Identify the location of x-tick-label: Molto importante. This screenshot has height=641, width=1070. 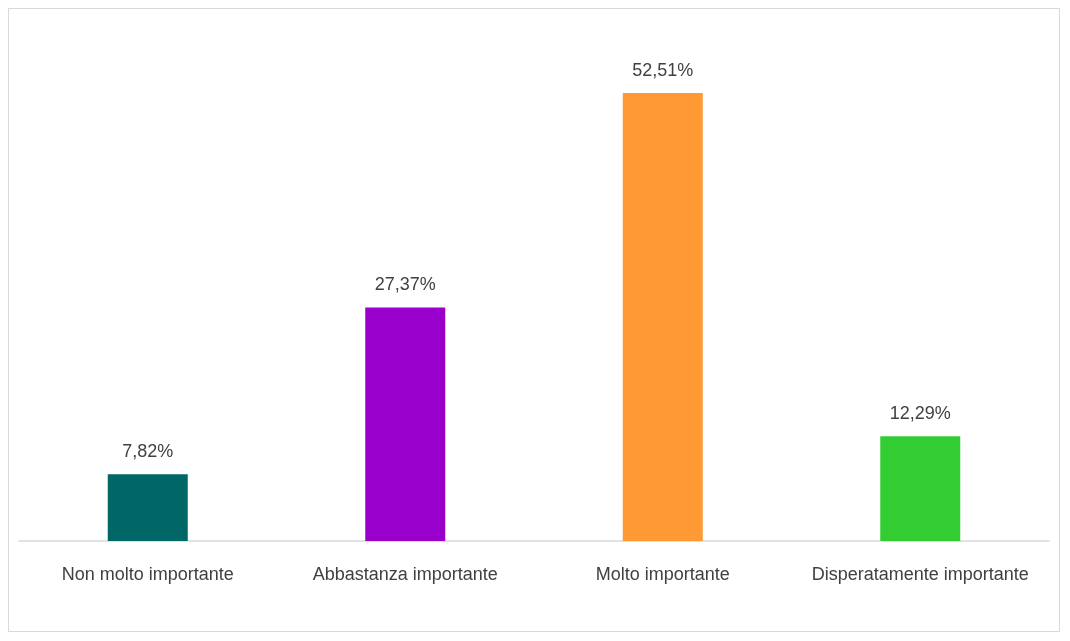
(662, 574).